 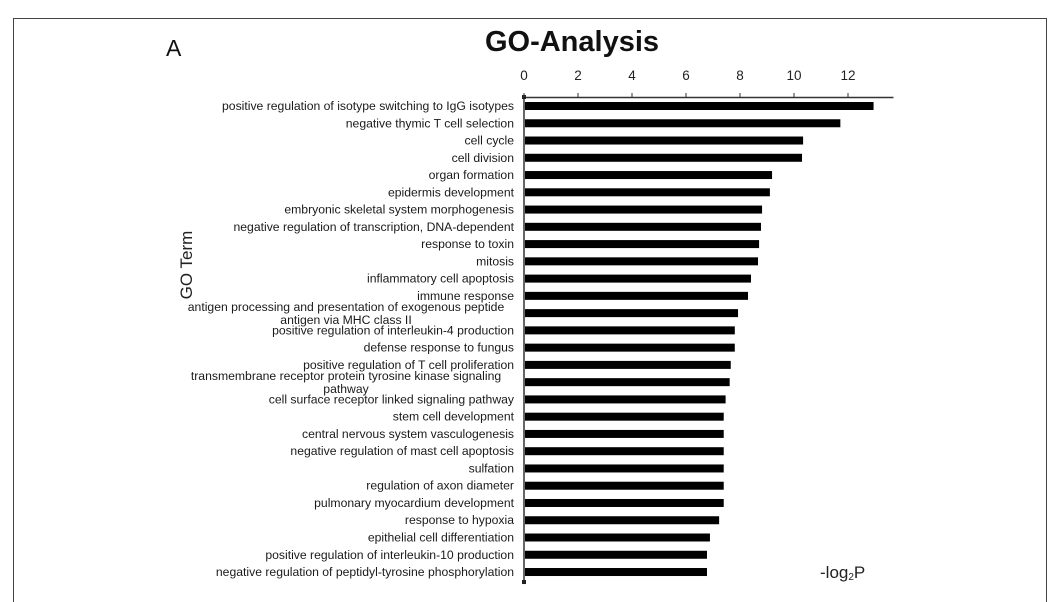 What do you see at coordinates (465, 296) in the screenshot?
I see `category-label: immune response` at bounding box center [465, 296].